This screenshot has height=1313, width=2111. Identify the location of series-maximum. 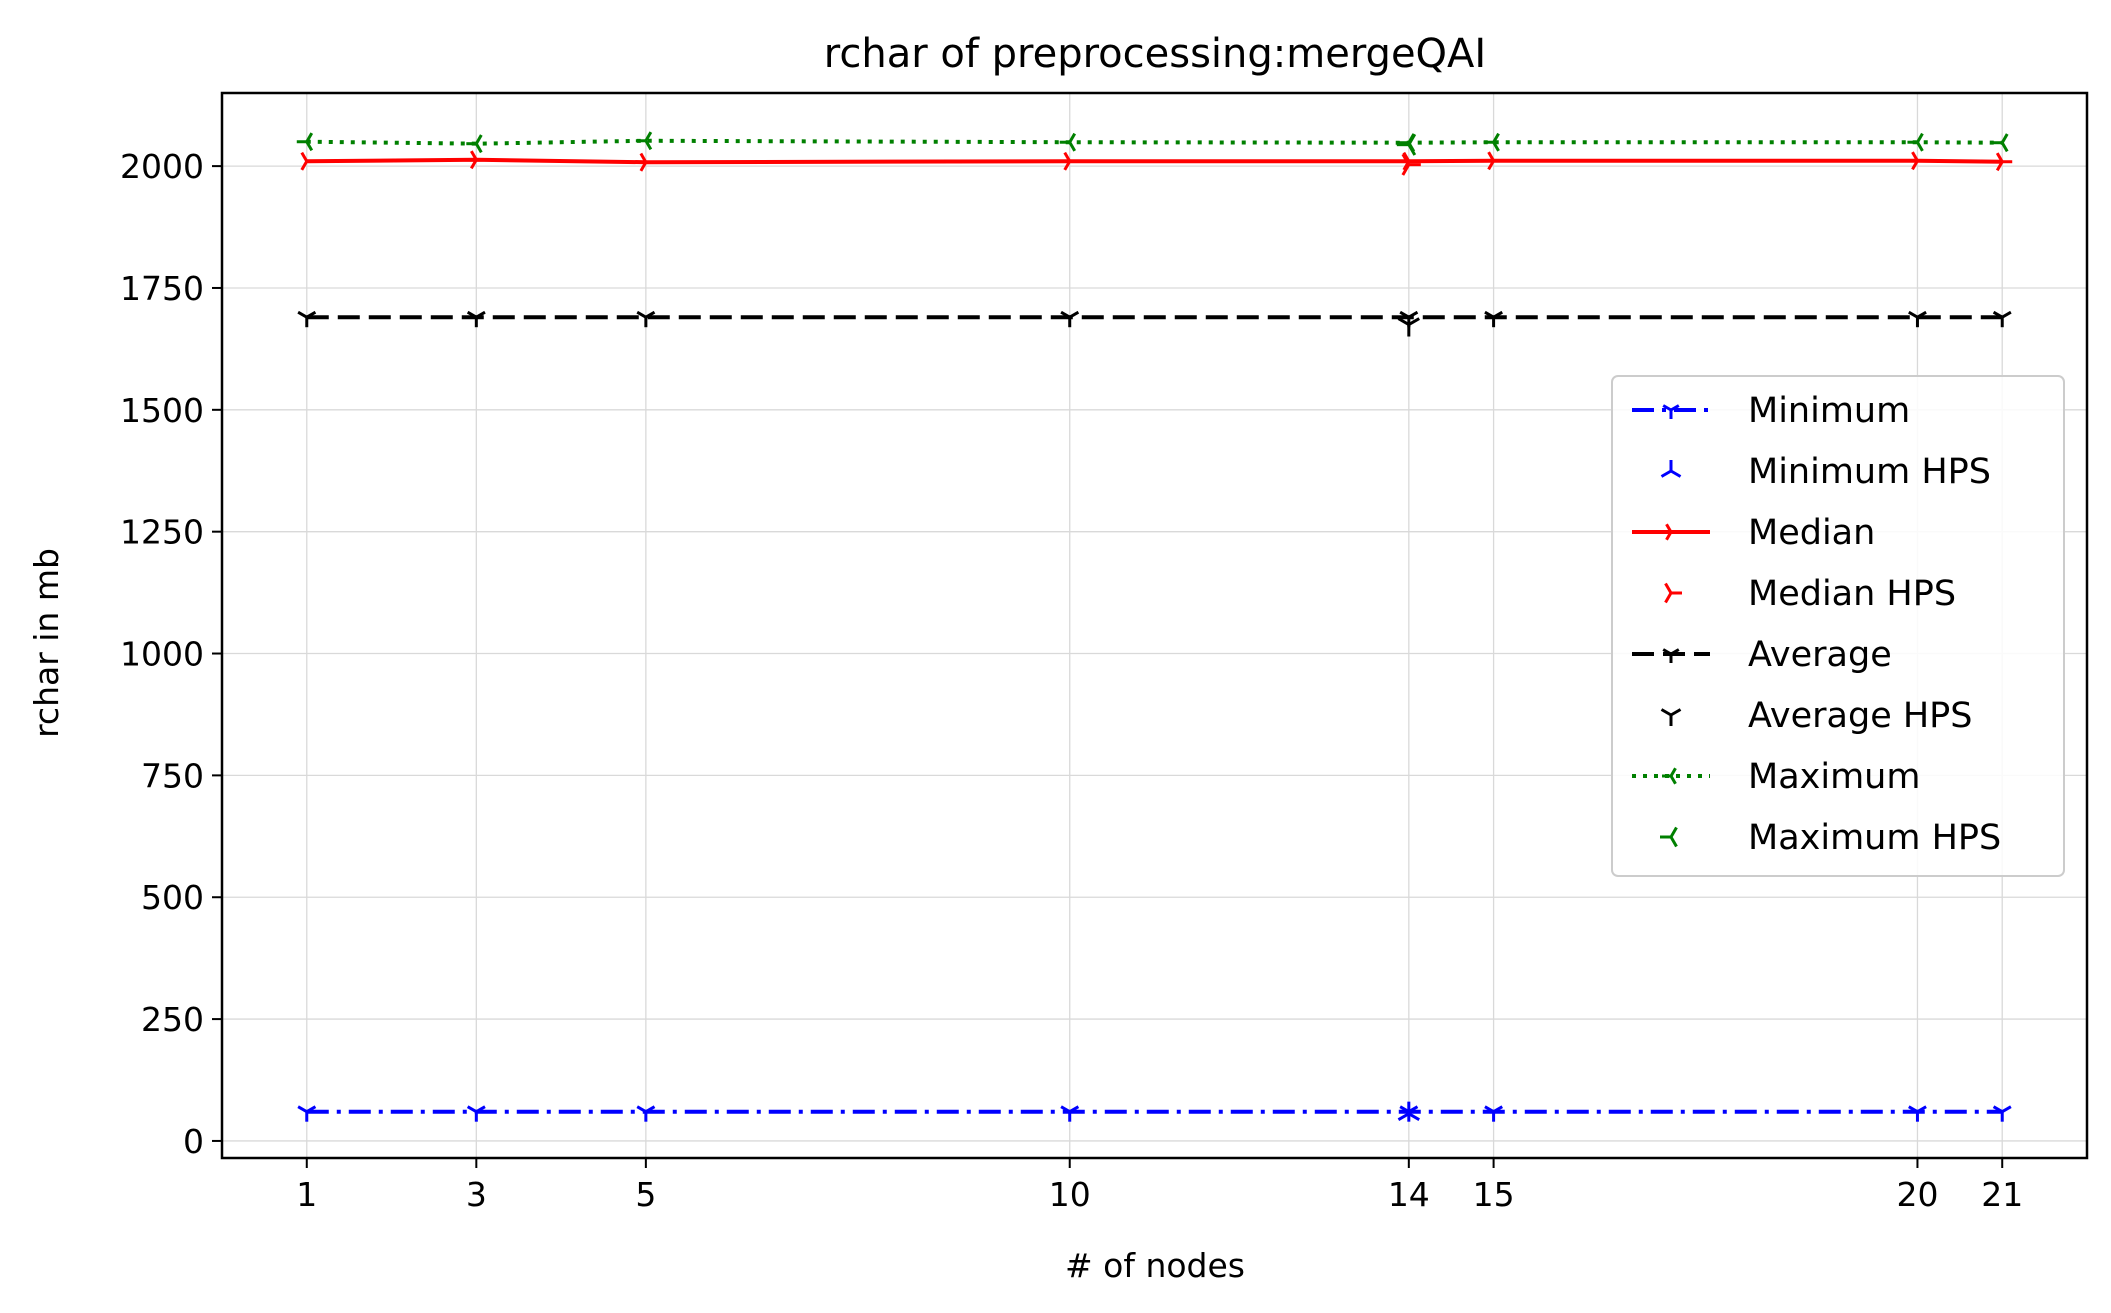
(1152, 142).